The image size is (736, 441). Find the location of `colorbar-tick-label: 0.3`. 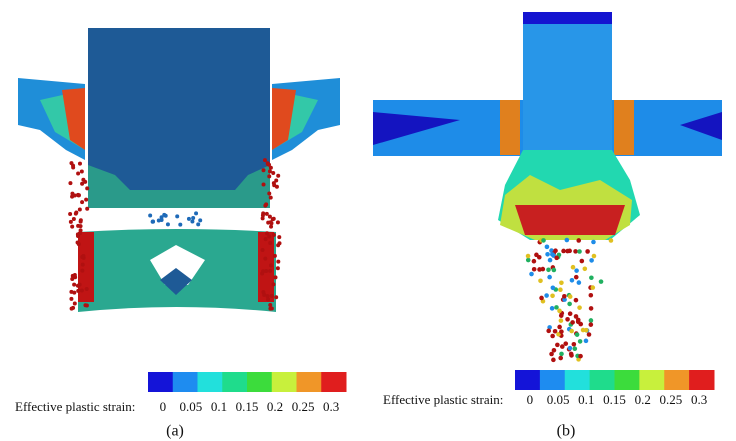

colorbar-tick-label: 0.3 is located at coordinates (331, 406).